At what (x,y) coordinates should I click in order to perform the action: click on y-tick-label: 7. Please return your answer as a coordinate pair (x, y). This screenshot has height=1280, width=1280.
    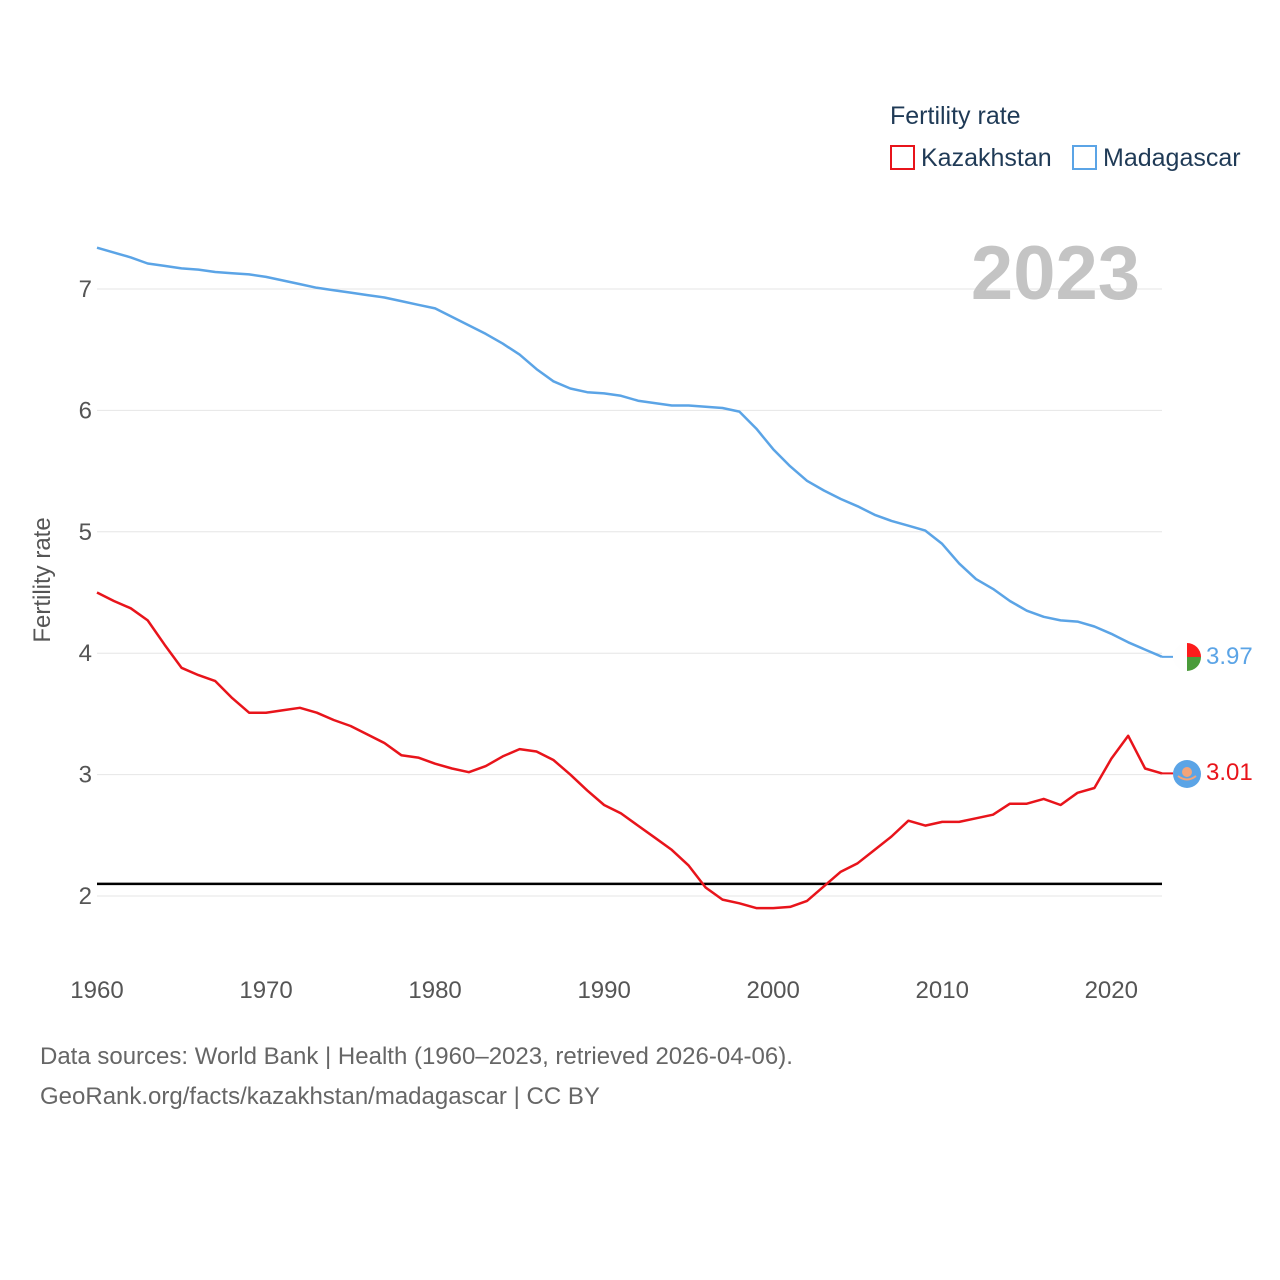
    Looking at the image, I should click on (85, 289).